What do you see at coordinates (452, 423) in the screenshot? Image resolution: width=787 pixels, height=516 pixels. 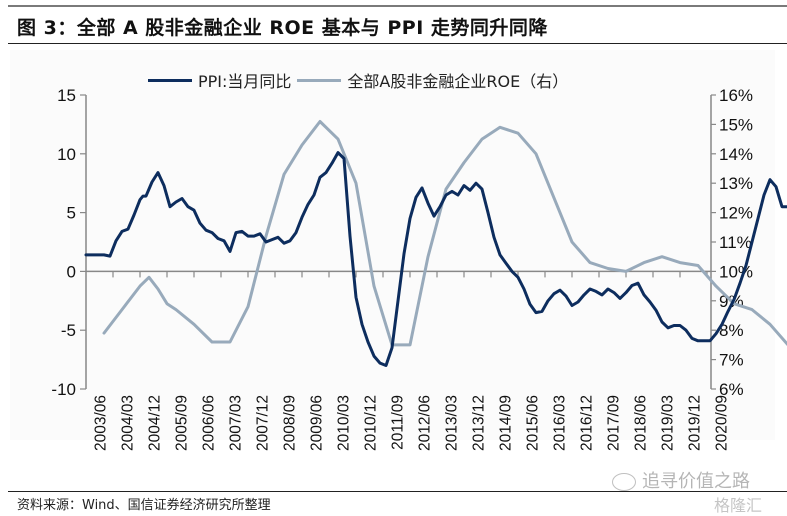 I see `x-tick-label: 2013/03` at bounding box center [452, 423].